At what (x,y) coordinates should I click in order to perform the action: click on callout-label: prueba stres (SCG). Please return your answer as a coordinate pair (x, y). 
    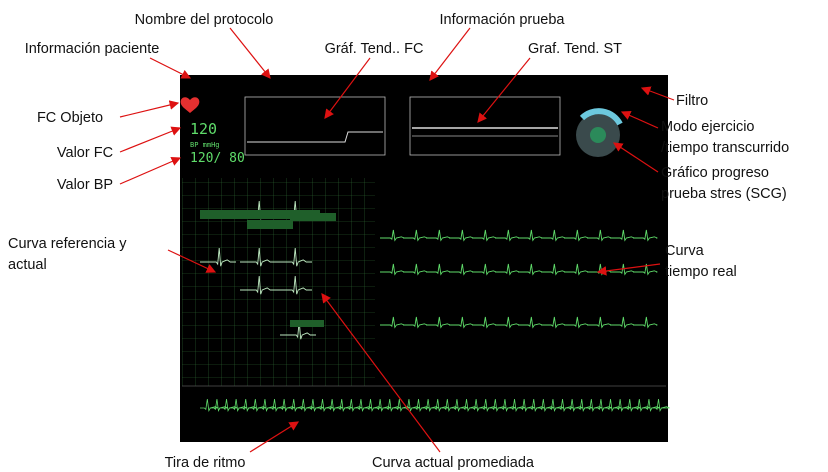
    Looking at the image, I should click on (724, 194).